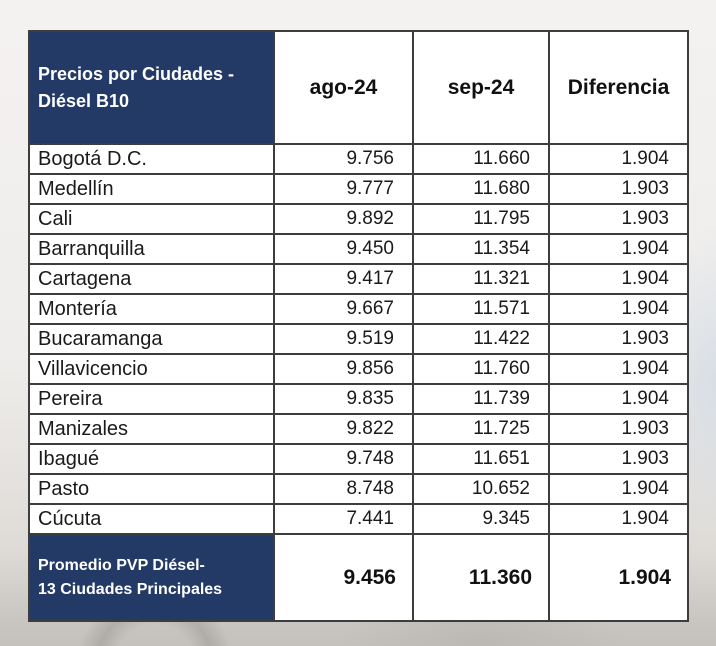  I want to click on ago-value: 9.822, so click(343, 429).